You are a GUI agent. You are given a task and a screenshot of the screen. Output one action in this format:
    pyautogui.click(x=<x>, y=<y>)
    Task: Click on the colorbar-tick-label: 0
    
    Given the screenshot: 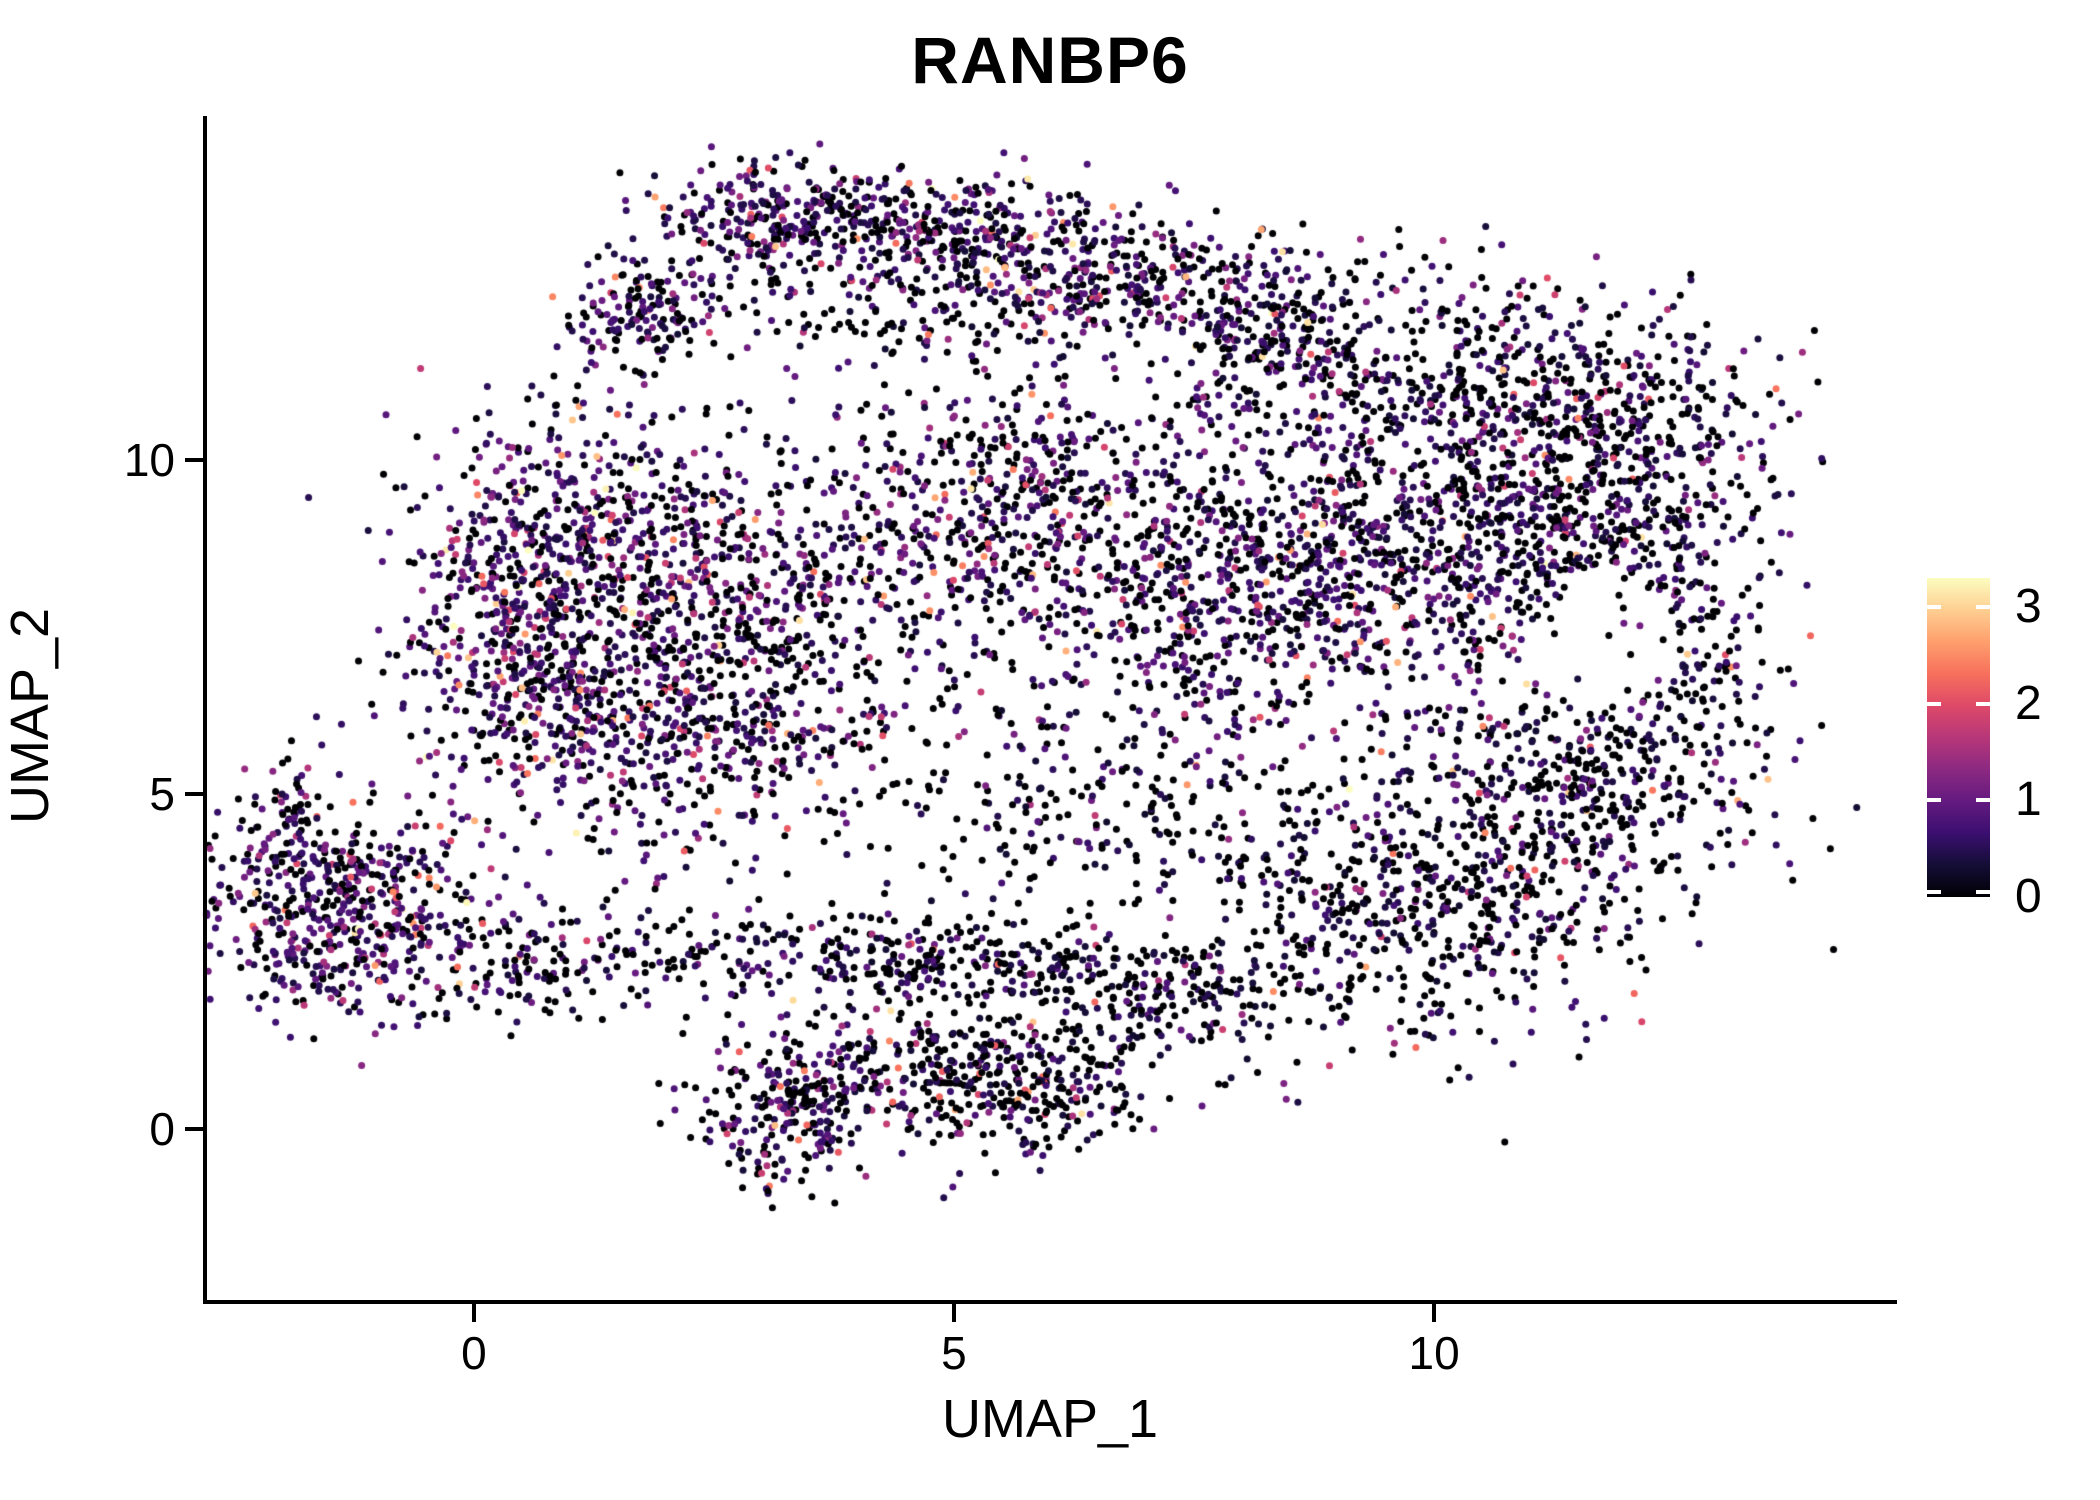 What is the action you would take?
    pyautogui.click(x=2028, y=896)
    